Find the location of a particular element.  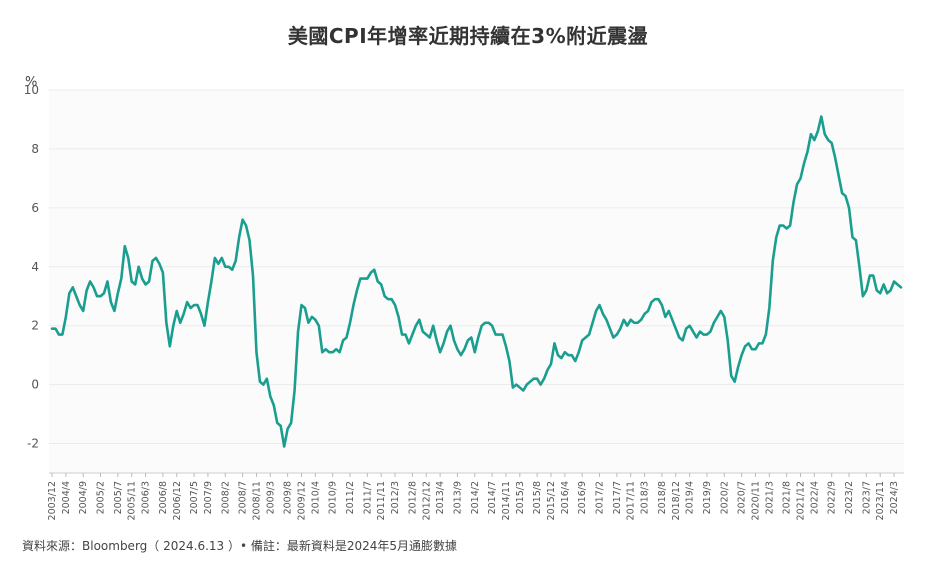

x-tick-label: 2018/3 is located at coordinates (645, 497).